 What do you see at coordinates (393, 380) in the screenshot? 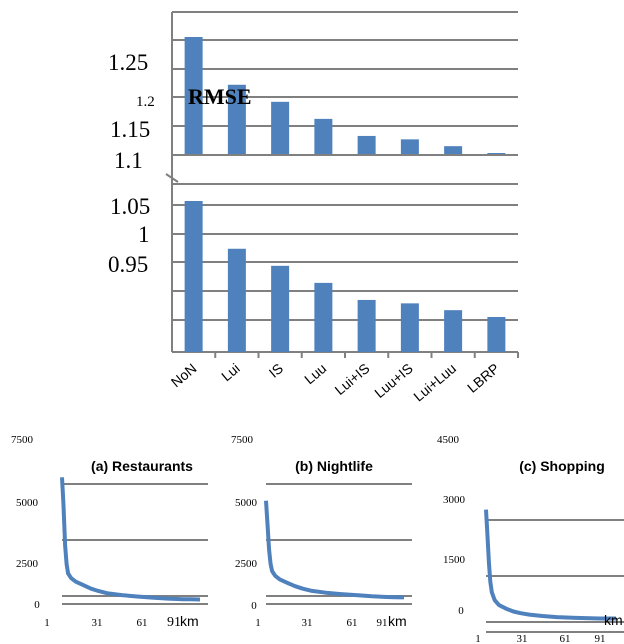
I see `x-tick-label: Luu+IS` at bounding box center [393, 380].